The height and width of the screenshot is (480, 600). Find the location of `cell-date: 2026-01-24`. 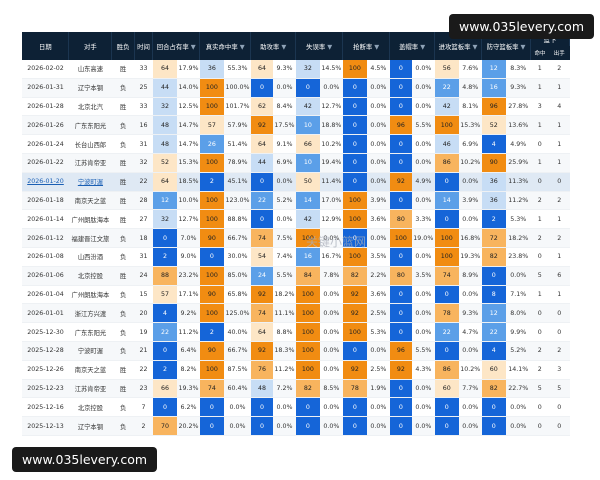

cell-date: 2026-01-24 is located at coordinates (45, 144).